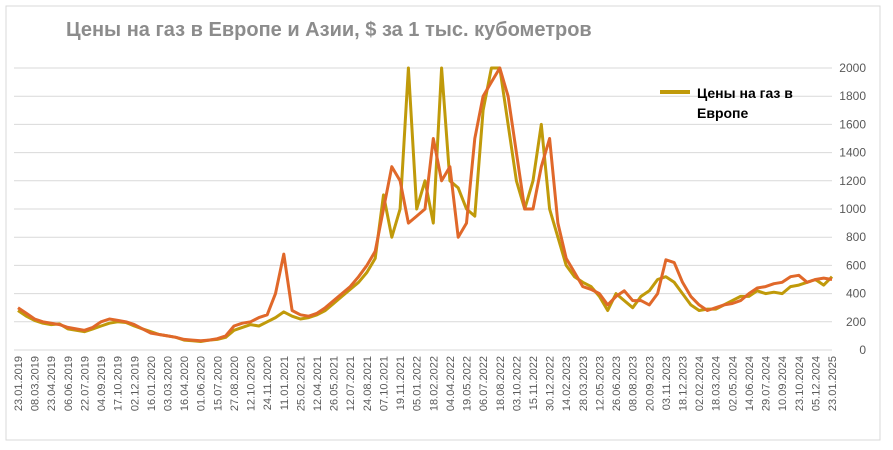  What do you see at coordinates (856, 237) in the screenshot?
I see `y-tick-label: 800` at bounding box center [856, 237].